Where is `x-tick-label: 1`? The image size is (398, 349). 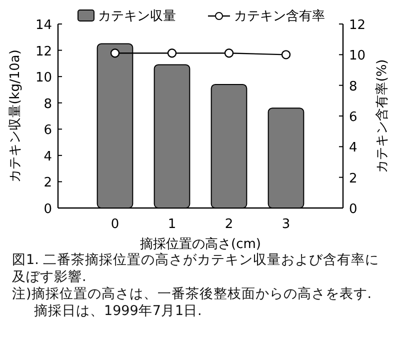 x-tick-label: 1 is located at coordinates (172, 224).